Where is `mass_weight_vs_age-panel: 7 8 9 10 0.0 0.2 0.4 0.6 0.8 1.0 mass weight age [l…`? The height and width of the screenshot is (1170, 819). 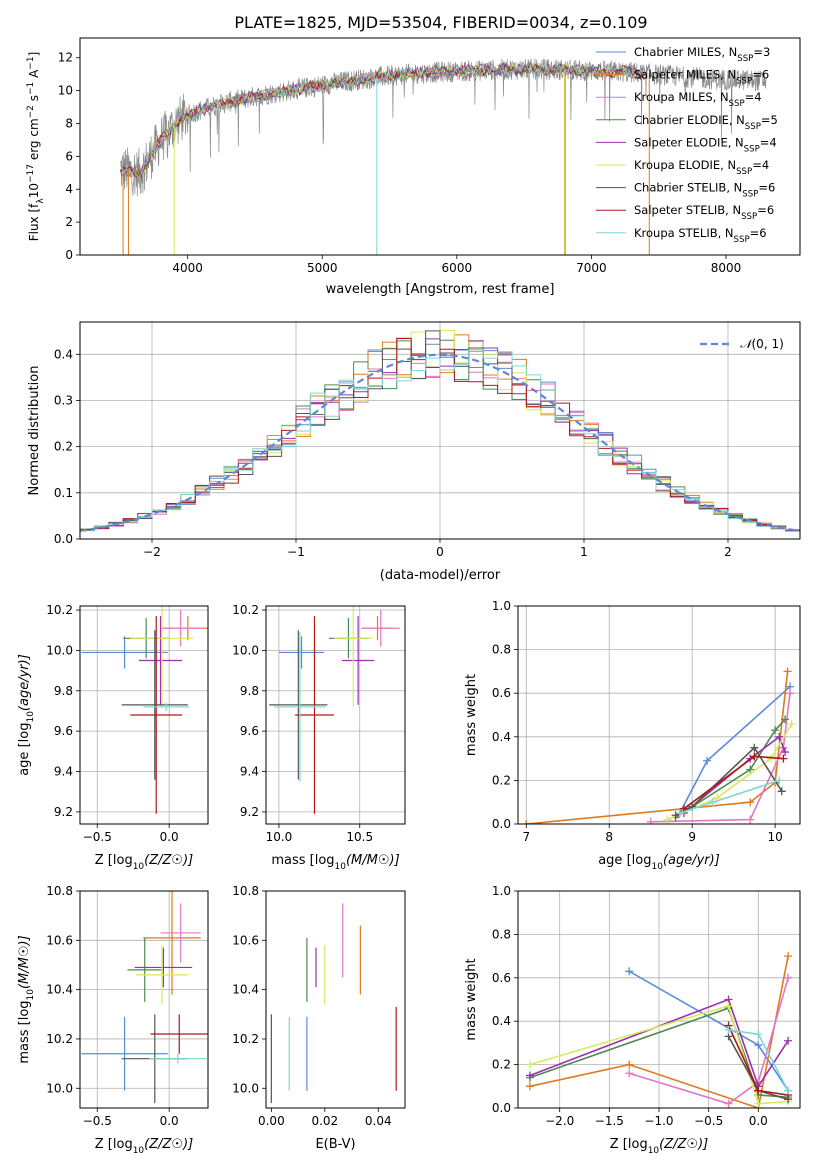 mass_weight_vs_age-panel: 7 8 9 10 0.0 0.2 0.4 0.6 0.8 1.0 mass weight age [l… is located at coordinates (632, 735).